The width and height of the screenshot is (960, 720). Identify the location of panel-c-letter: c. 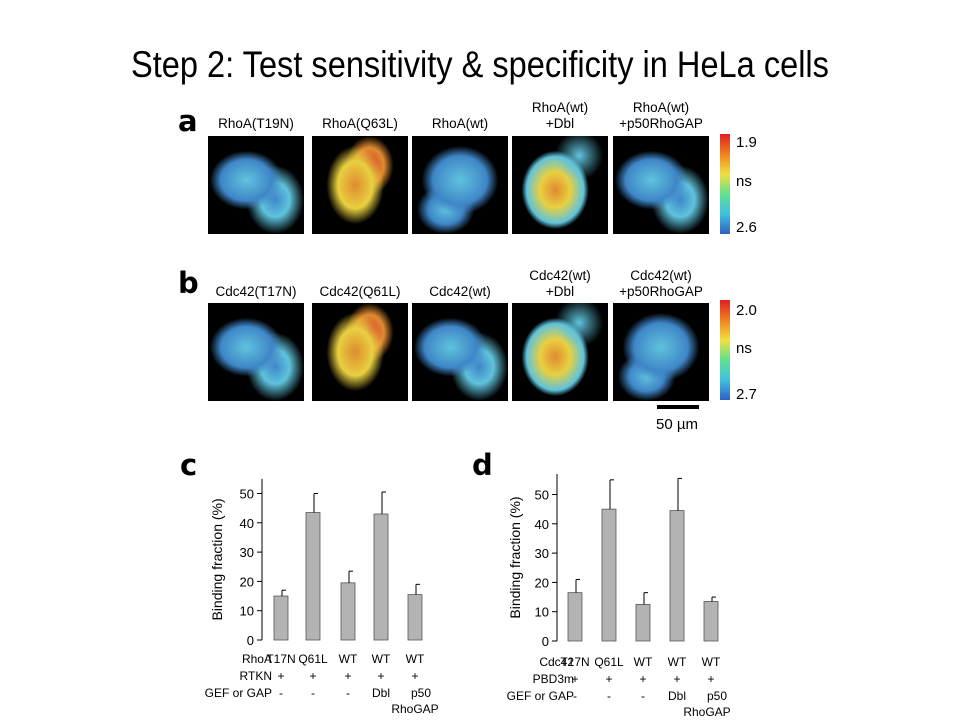
(189, 465).